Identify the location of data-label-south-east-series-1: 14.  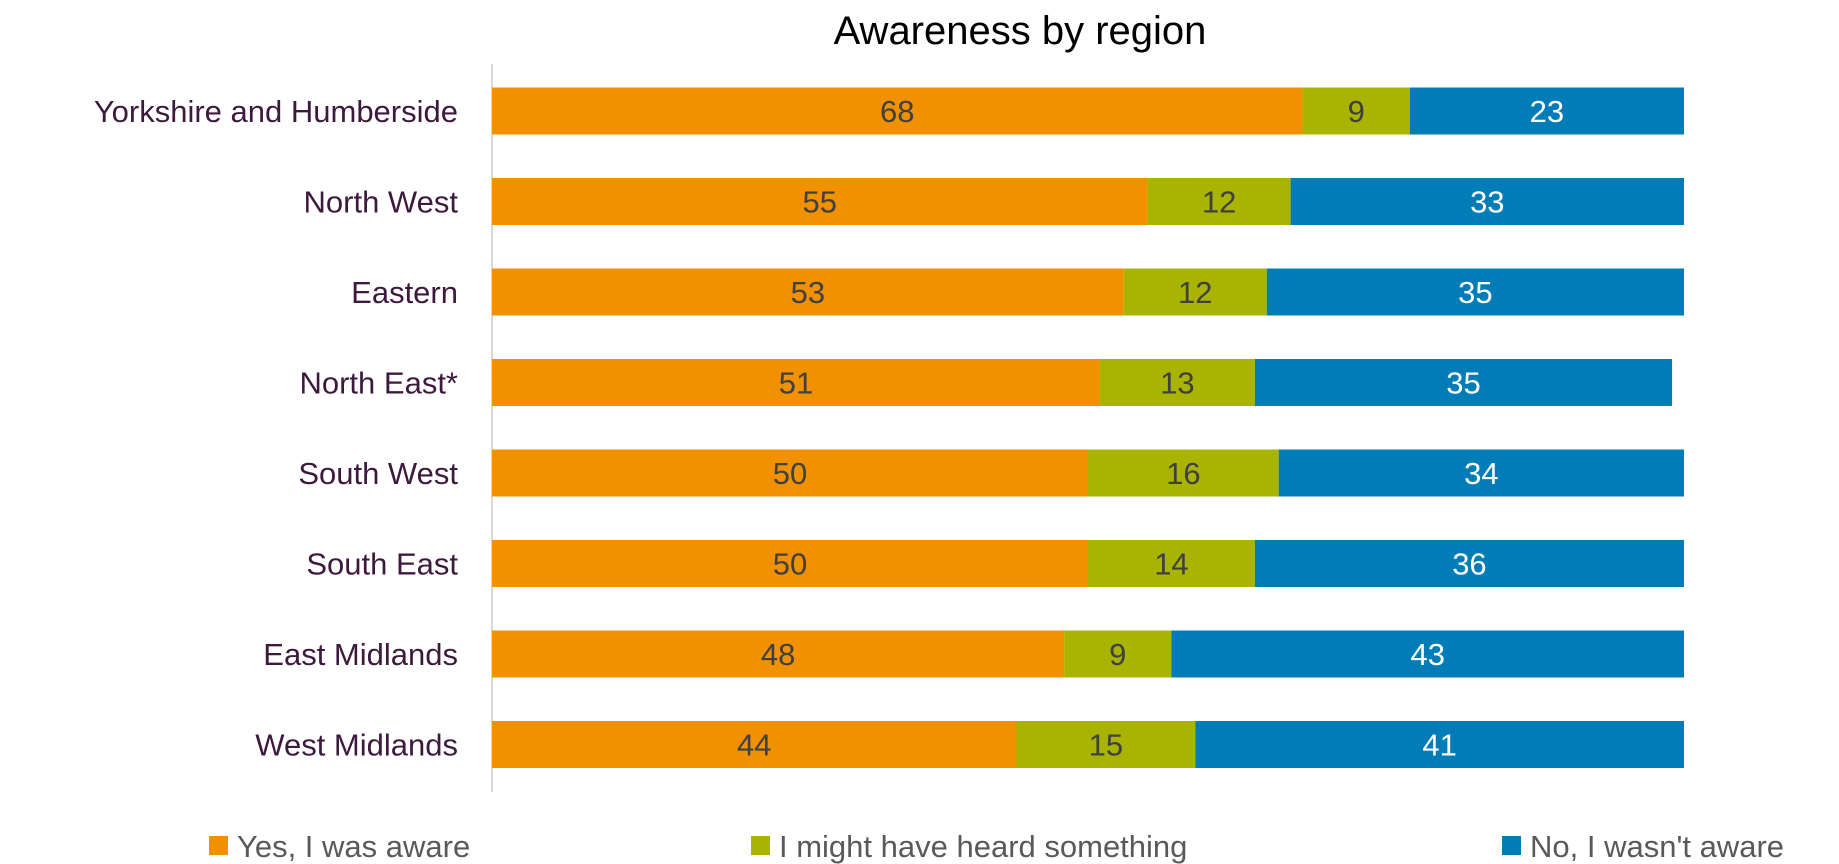
(1171, 564).